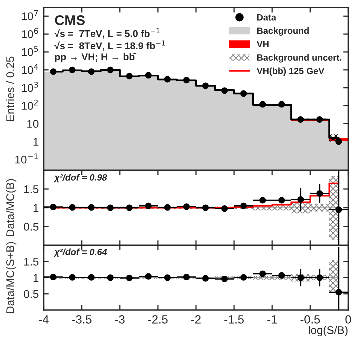  What do you see at coordinates (273, 320) in the screenshot?
I see `x-tick-label: -1` at bounding box center [273, 320].